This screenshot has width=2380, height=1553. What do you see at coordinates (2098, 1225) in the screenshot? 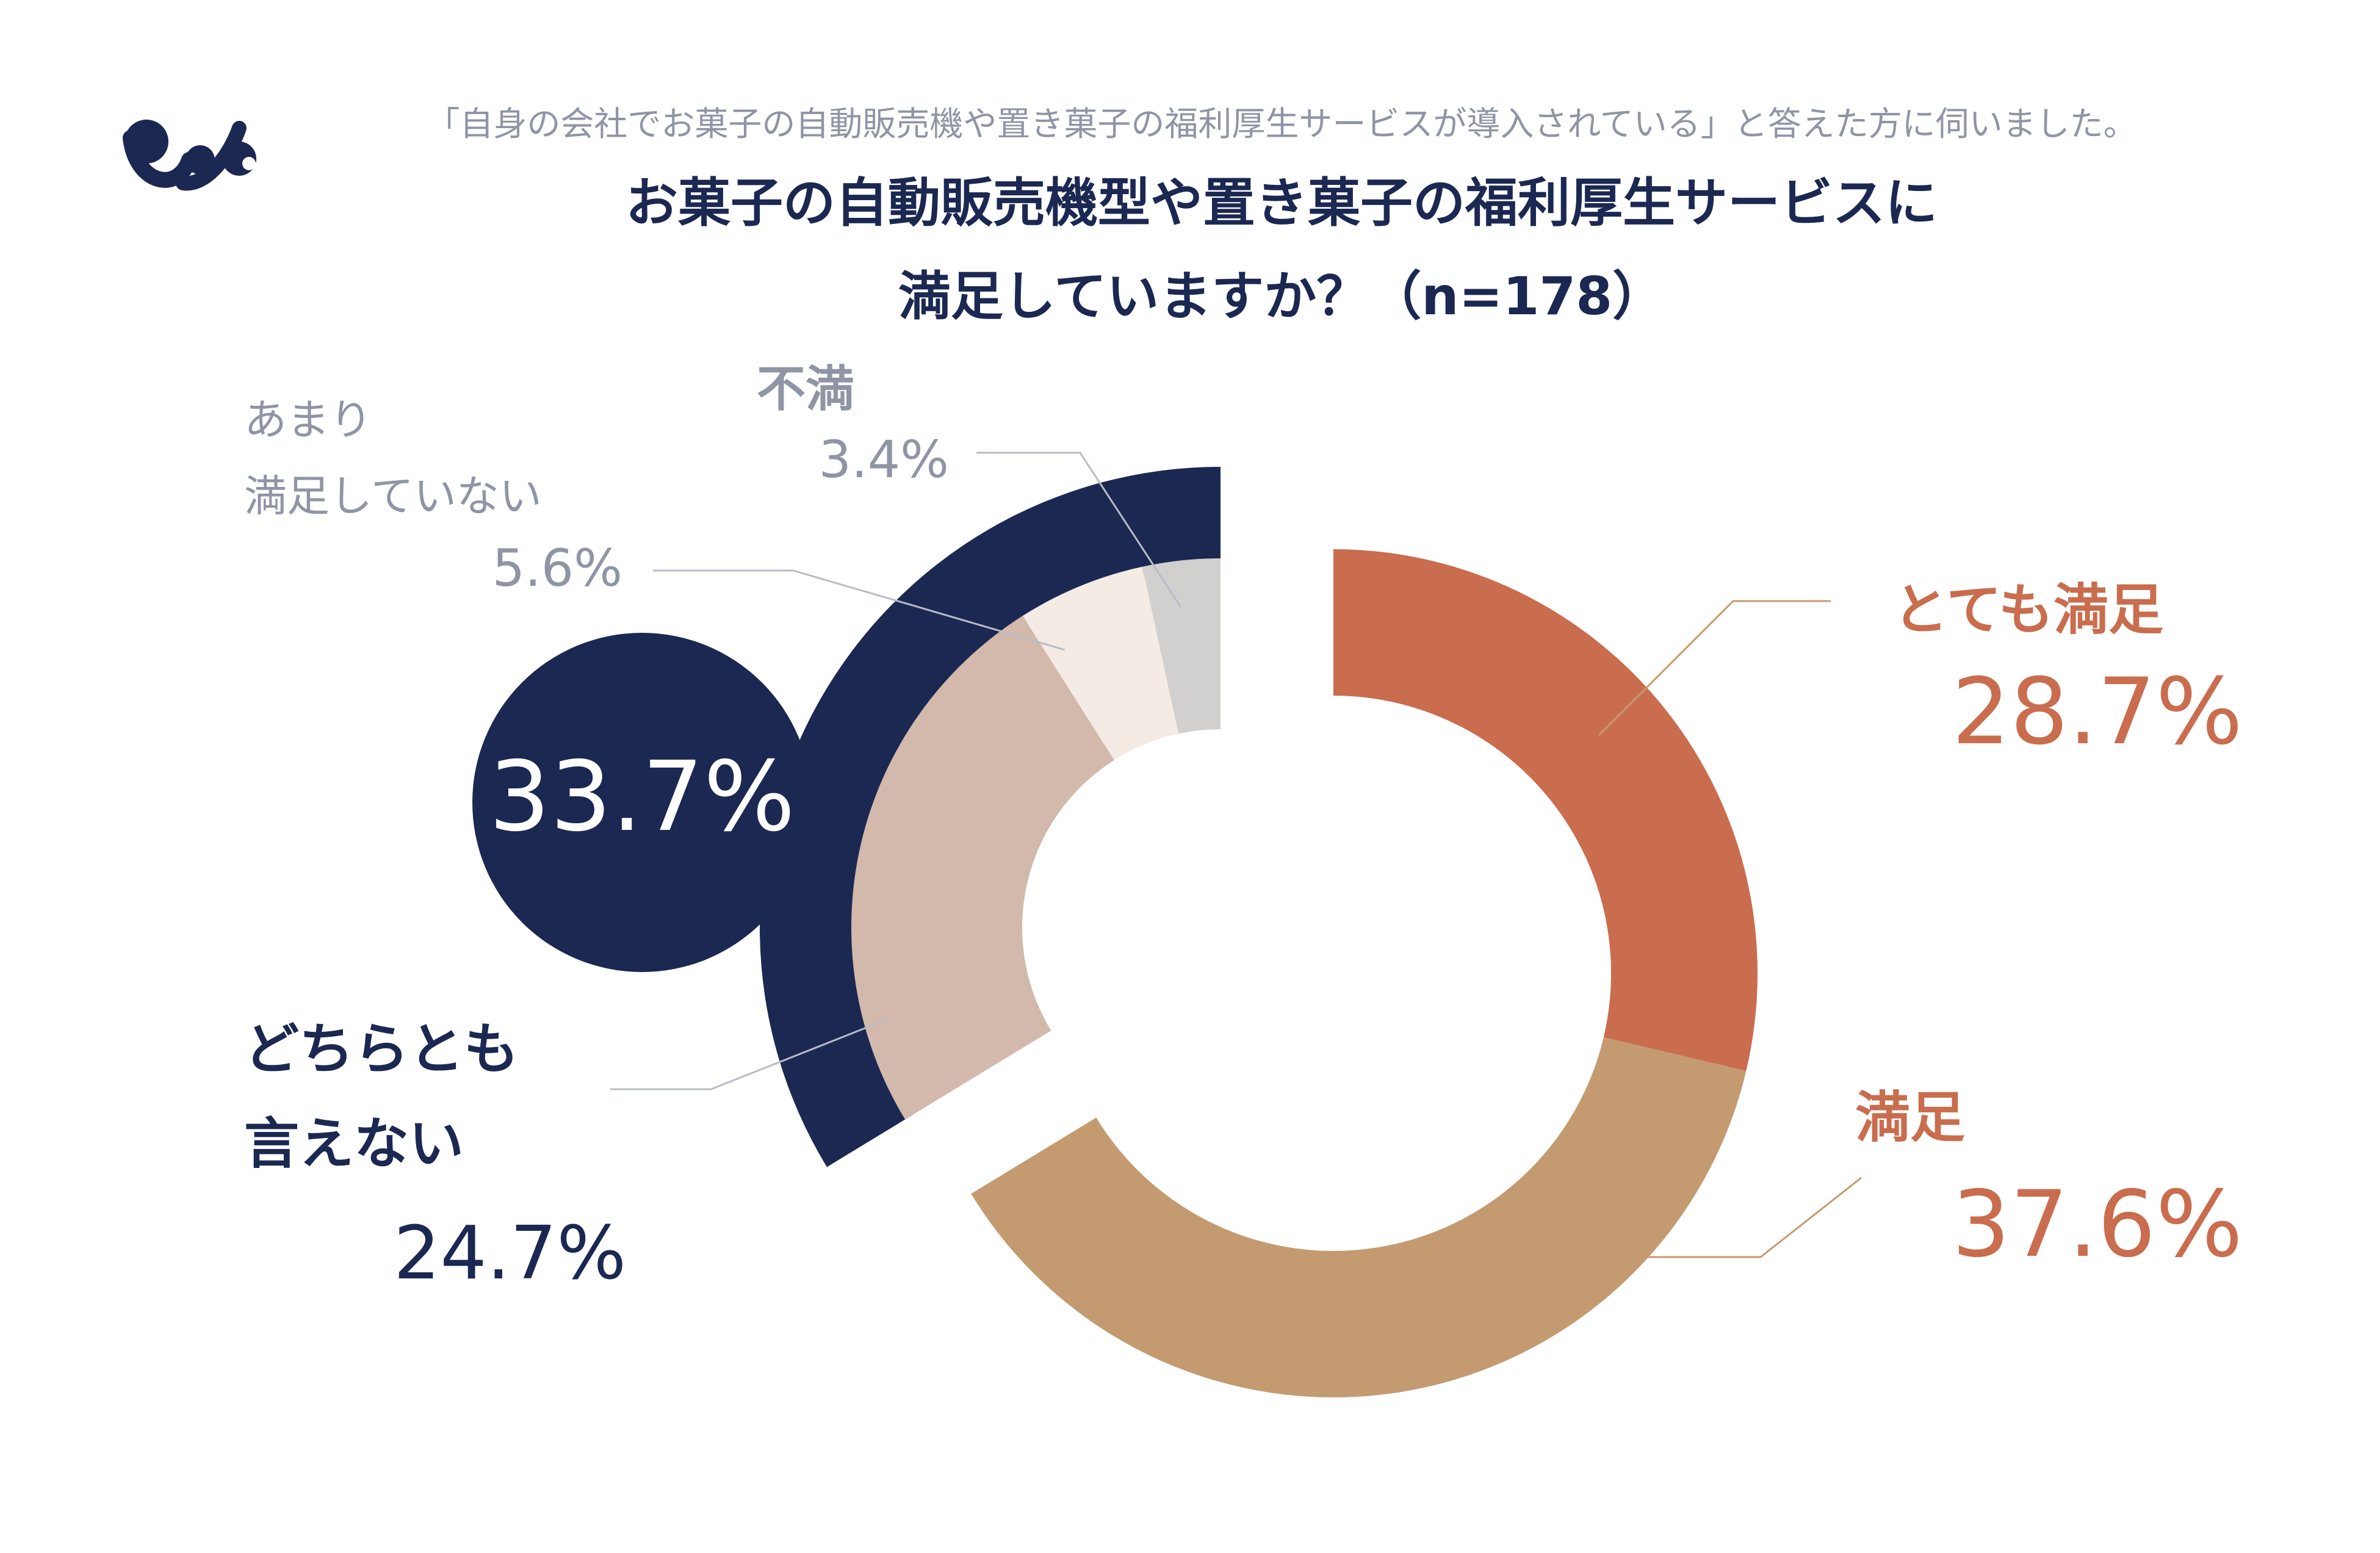
I see `value-label: 37.6%` at bounding box center [2098, 1225].